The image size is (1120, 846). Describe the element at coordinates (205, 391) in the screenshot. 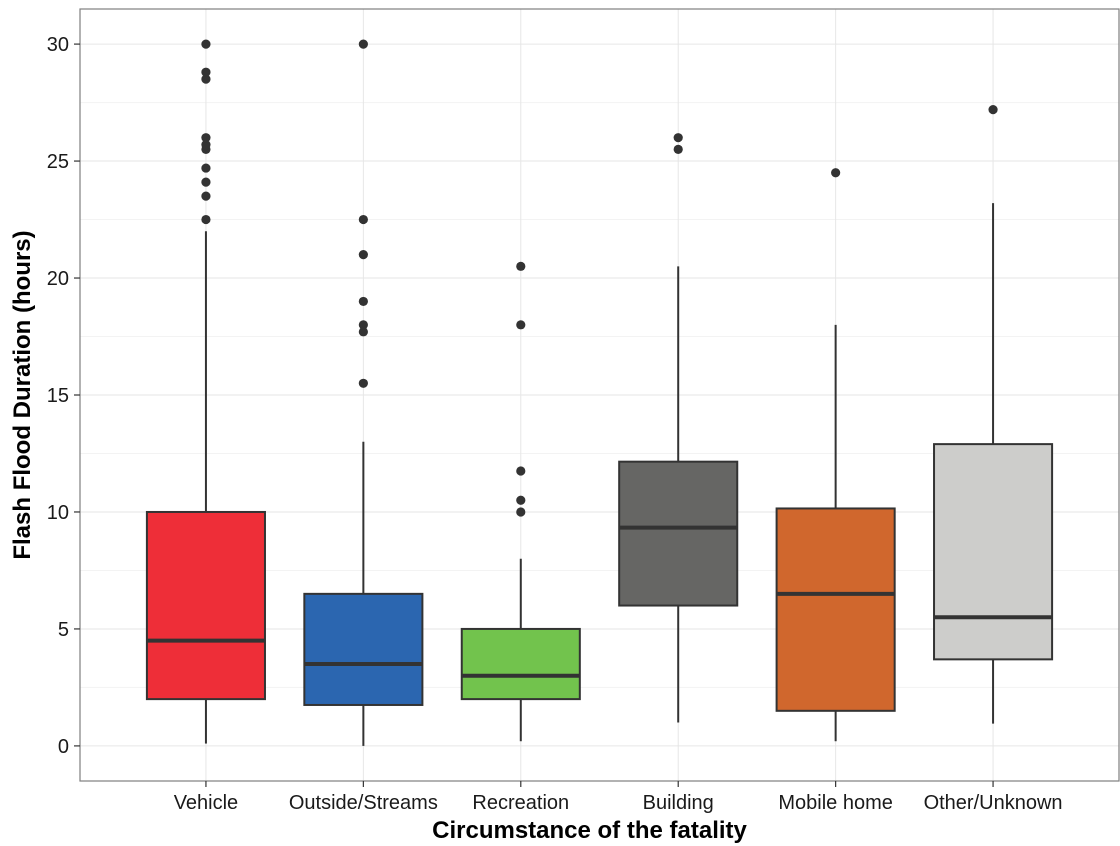

I see `box-vehicle` at that location.